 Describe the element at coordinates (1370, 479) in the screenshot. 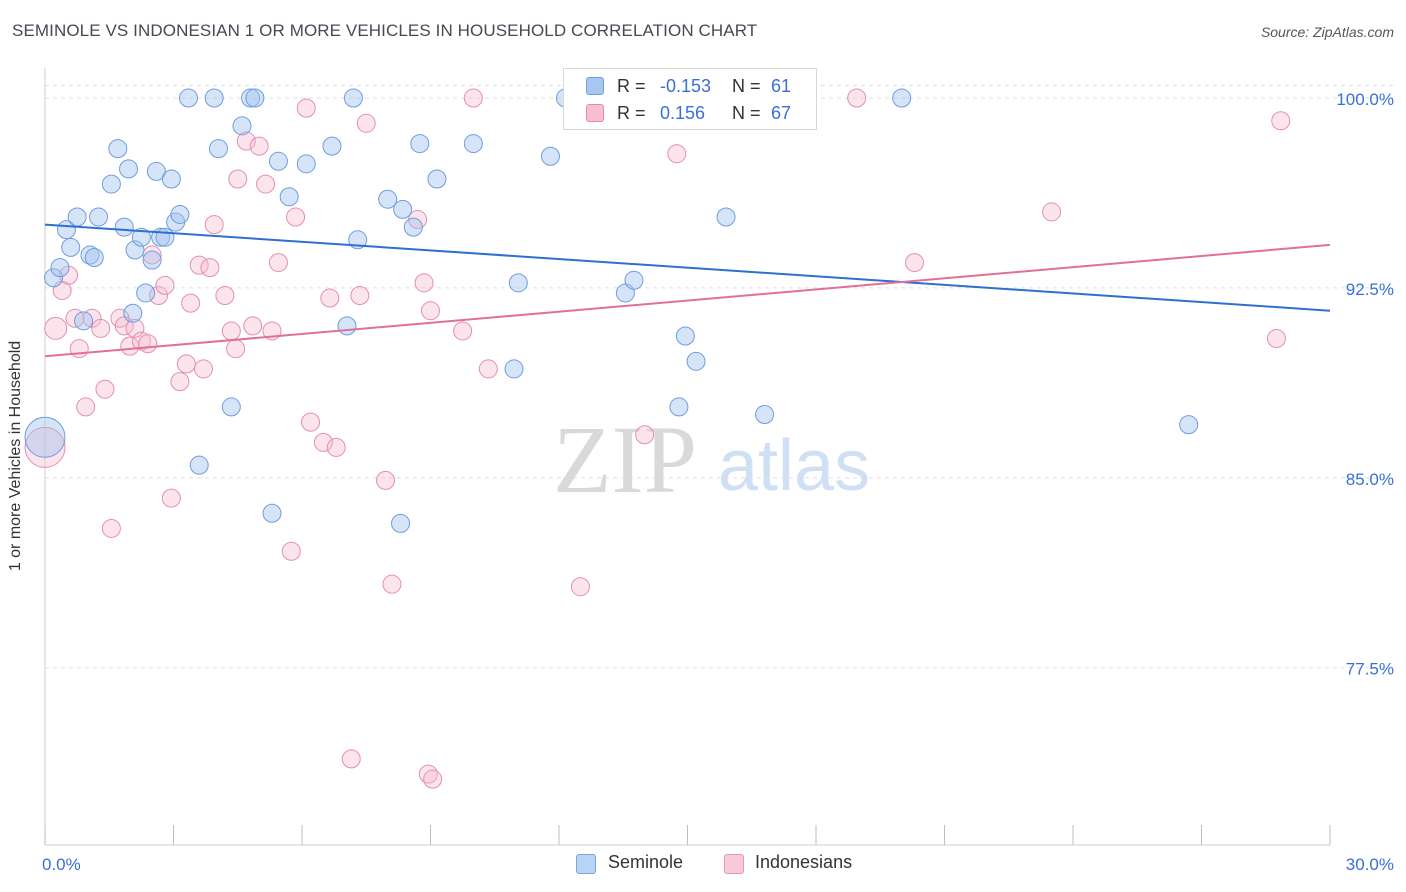

I see `y-tick-label: 85.0%` at that location.